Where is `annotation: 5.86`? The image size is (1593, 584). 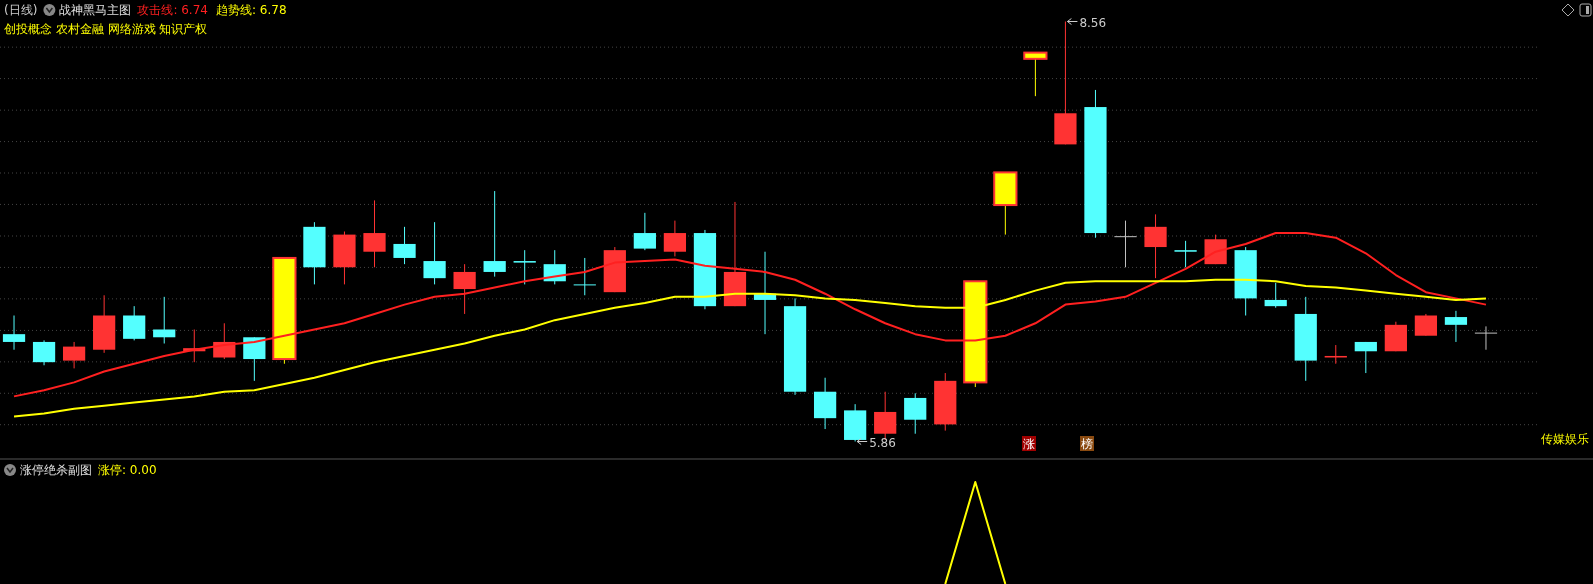
annotation: 5.86 is located at coordinates (882, 442).